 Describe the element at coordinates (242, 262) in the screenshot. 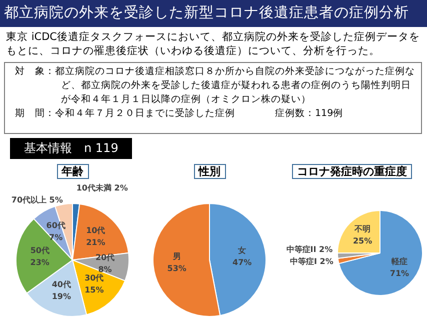

I see `data-label: 47%` at that location.